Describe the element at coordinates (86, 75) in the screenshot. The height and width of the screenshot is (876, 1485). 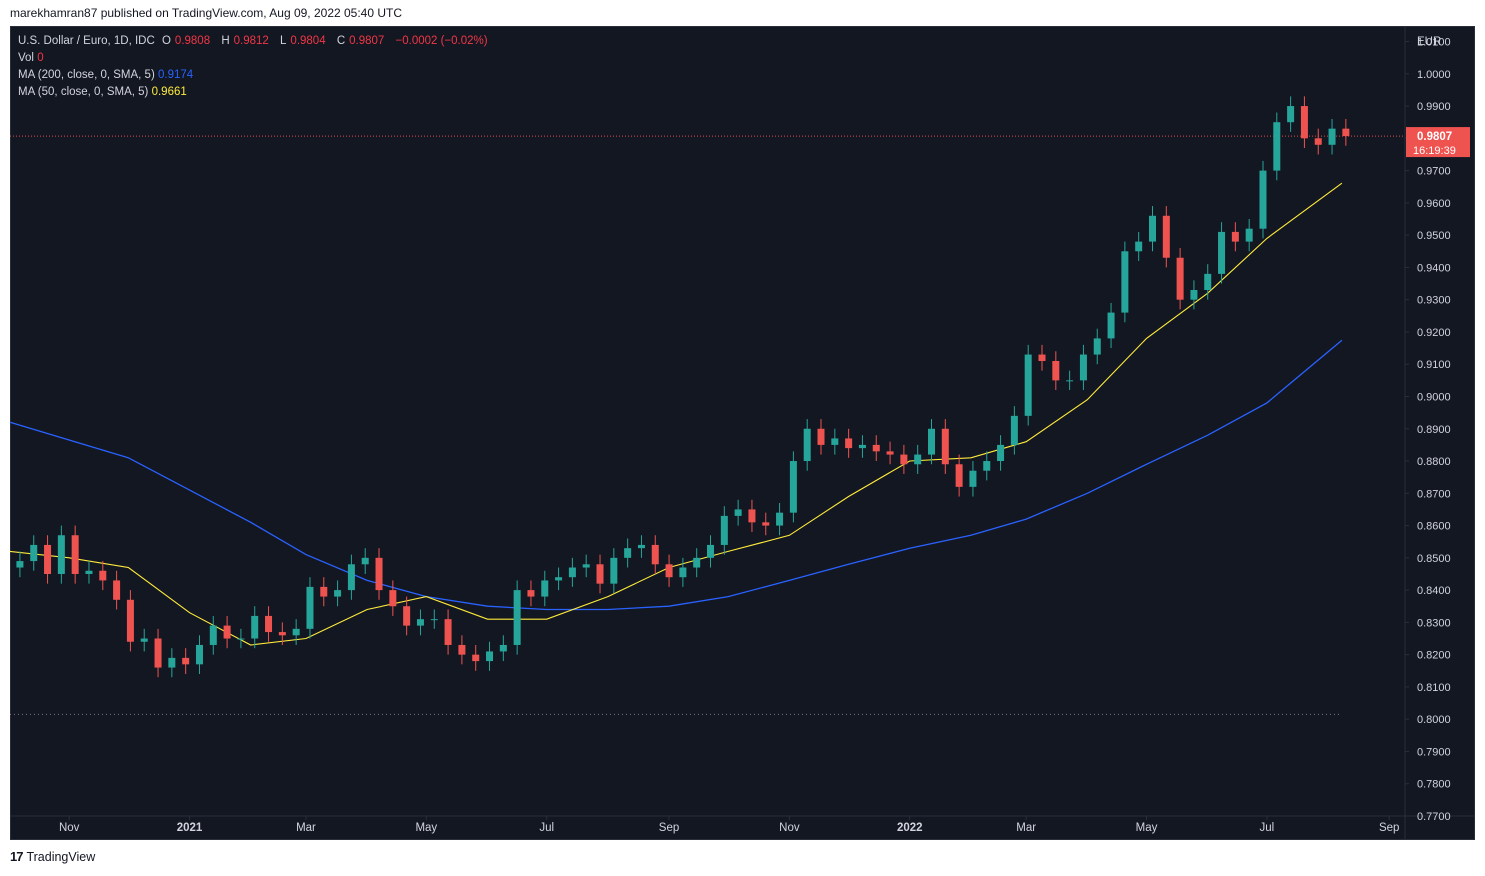
I see `ma200-label: MA (200, close, 0, SMA, 5)` at that location.